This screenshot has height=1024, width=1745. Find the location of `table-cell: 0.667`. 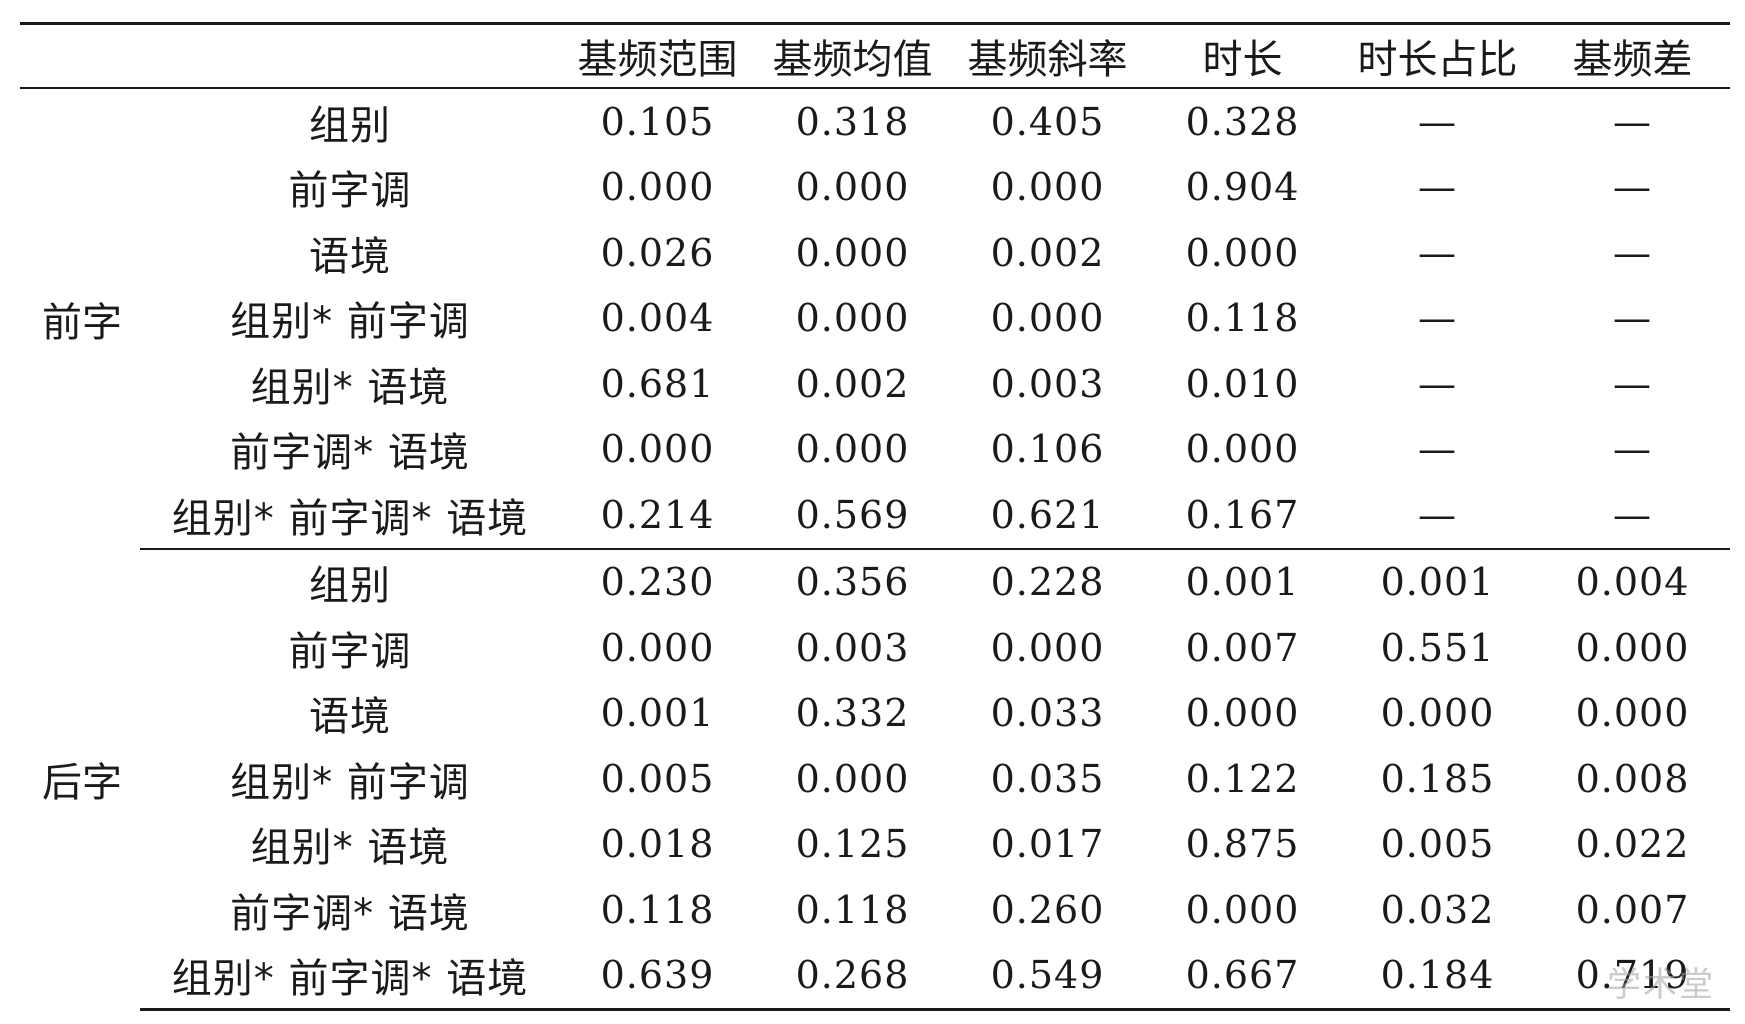

table-cell: 0.667 is located at coordinates (1242, 976).